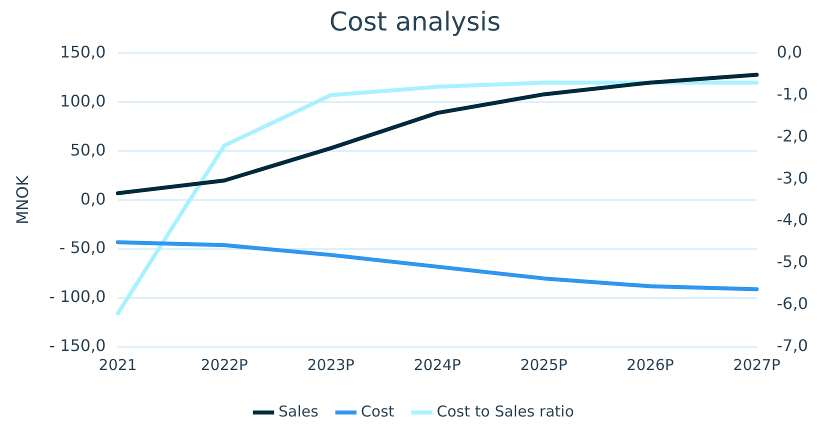 This screenshot has height=430, width=830. I want to click on y-tick-label: - 100,0, so click(77, 296).